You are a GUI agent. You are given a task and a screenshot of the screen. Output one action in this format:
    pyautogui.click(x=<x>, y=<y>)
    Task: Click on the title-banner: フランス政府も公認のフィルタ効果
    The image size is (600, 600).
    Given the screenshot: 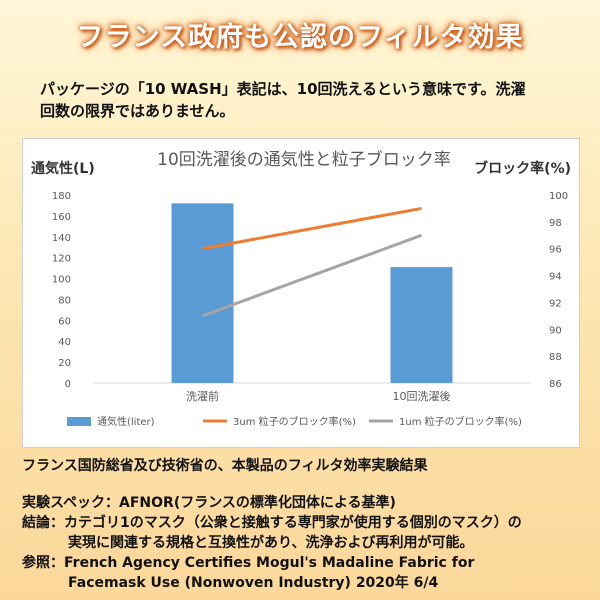 What is the action you would take?
    pyautogui.click(x=300, y=34)
    